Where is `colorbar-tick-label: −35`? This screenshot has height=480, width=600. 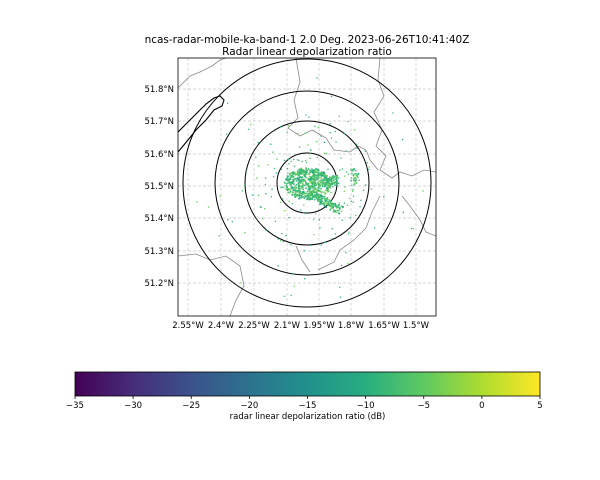
colorbar-tick-label: −35 is located at coordinates (75, 406).